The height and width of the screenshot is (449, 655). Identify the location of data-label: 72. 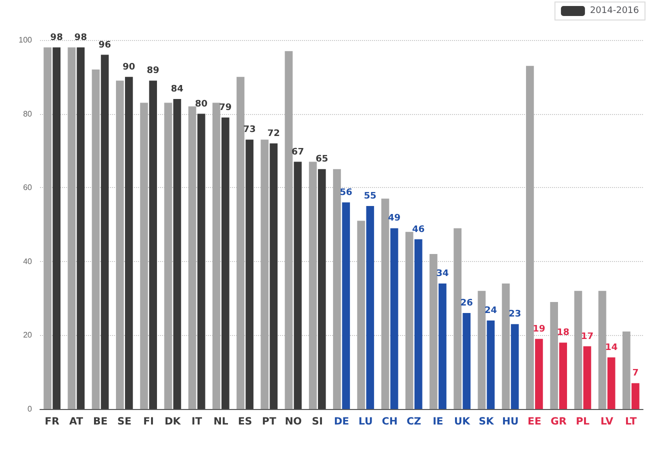
(273, 133).